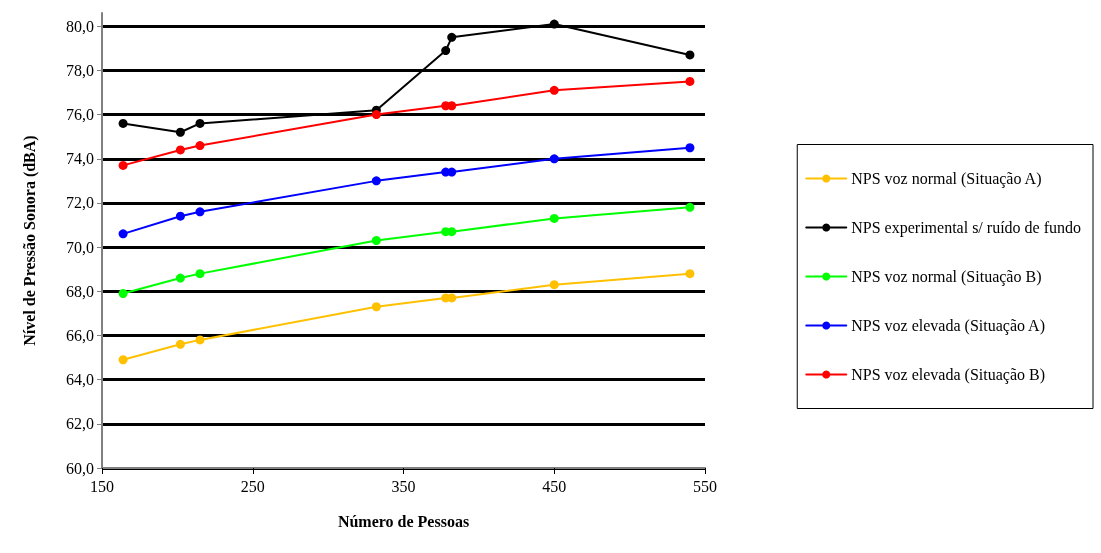  I want to click on y-tick-label: 60,0, so click(80, 468).